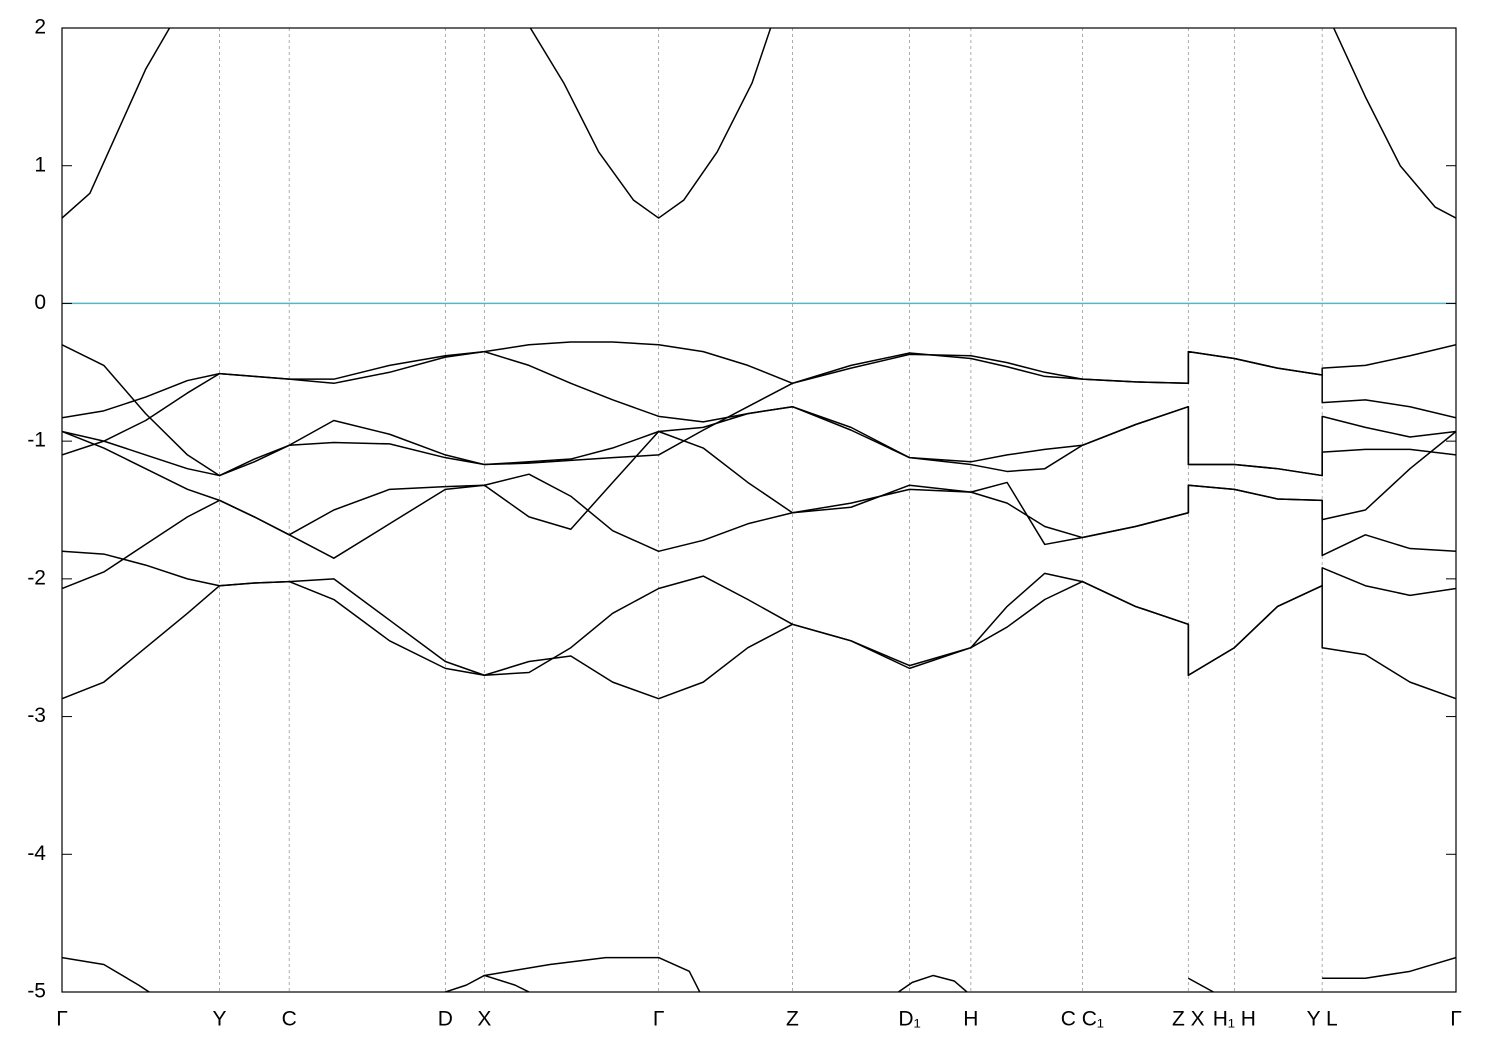  Describe the element at coordinates (445, 1019) in the screenshot. I see `x-tick-label: D` at that location.